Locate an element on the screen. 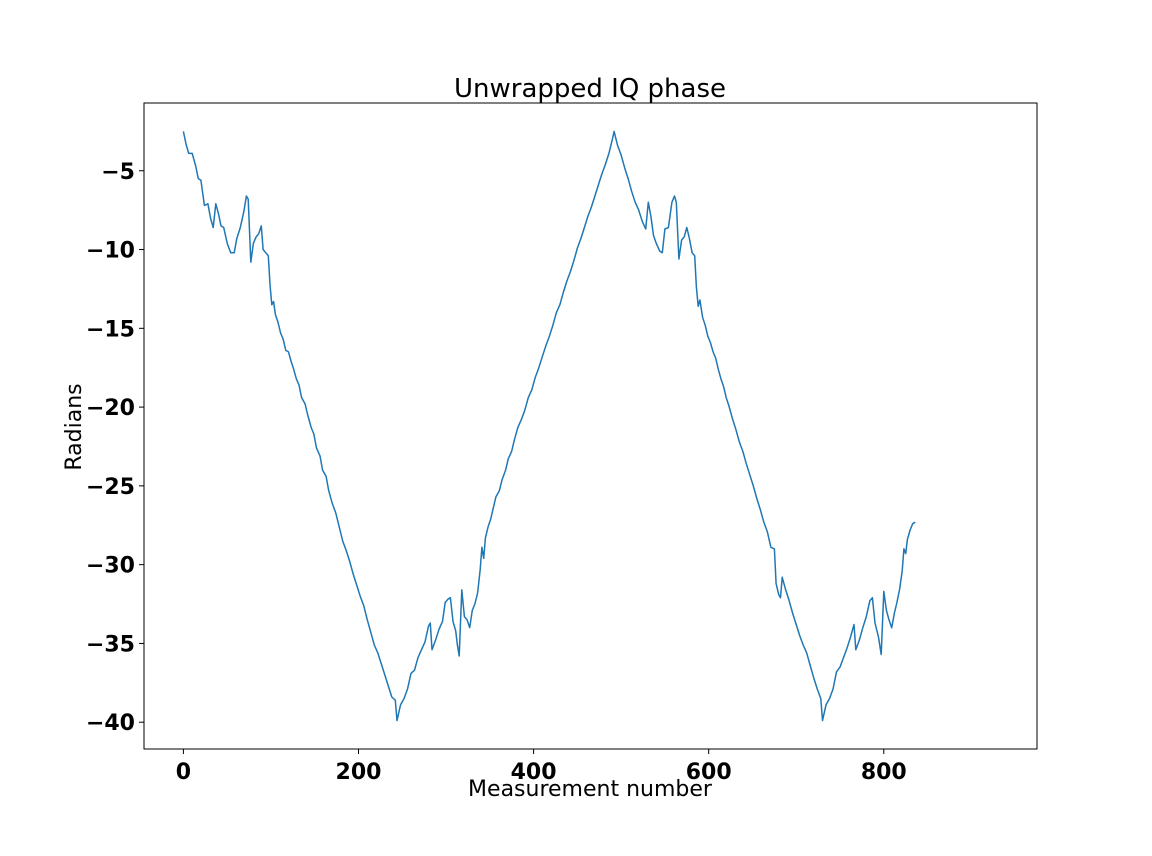  x-axis: 0 200 400 600 800 is located at coordinates (541, 767).